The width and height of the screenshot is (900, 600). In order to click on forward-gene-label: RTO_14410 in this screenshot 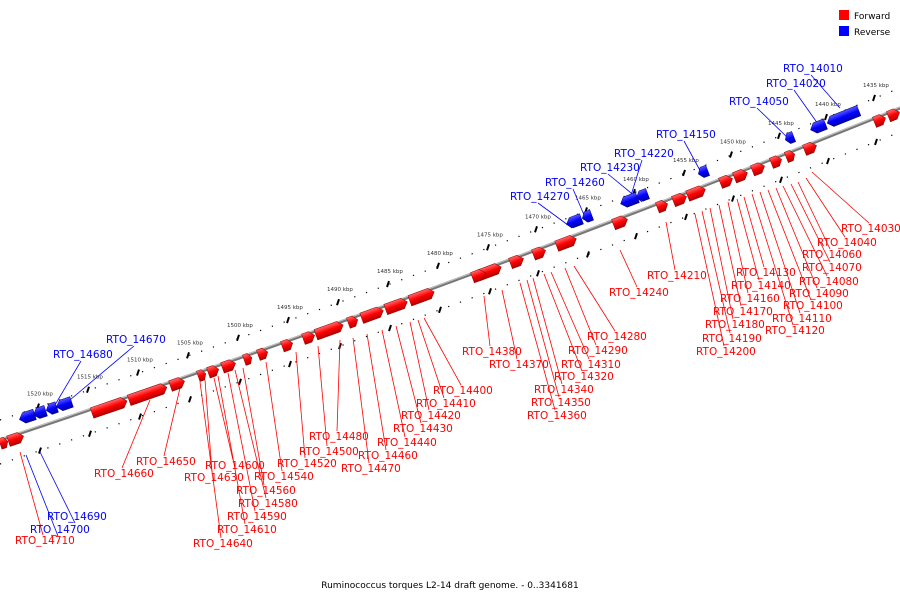, I will do `click(446, 404)`.